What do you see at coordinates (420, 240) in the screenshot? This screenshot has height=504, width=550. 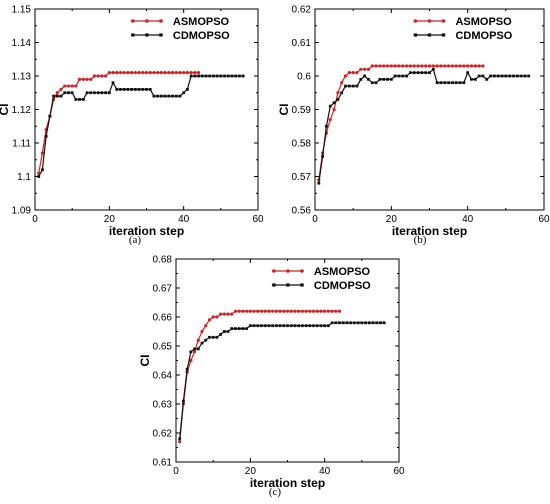 I see `panel-caption: (b)` at bounding box center [420, 240].